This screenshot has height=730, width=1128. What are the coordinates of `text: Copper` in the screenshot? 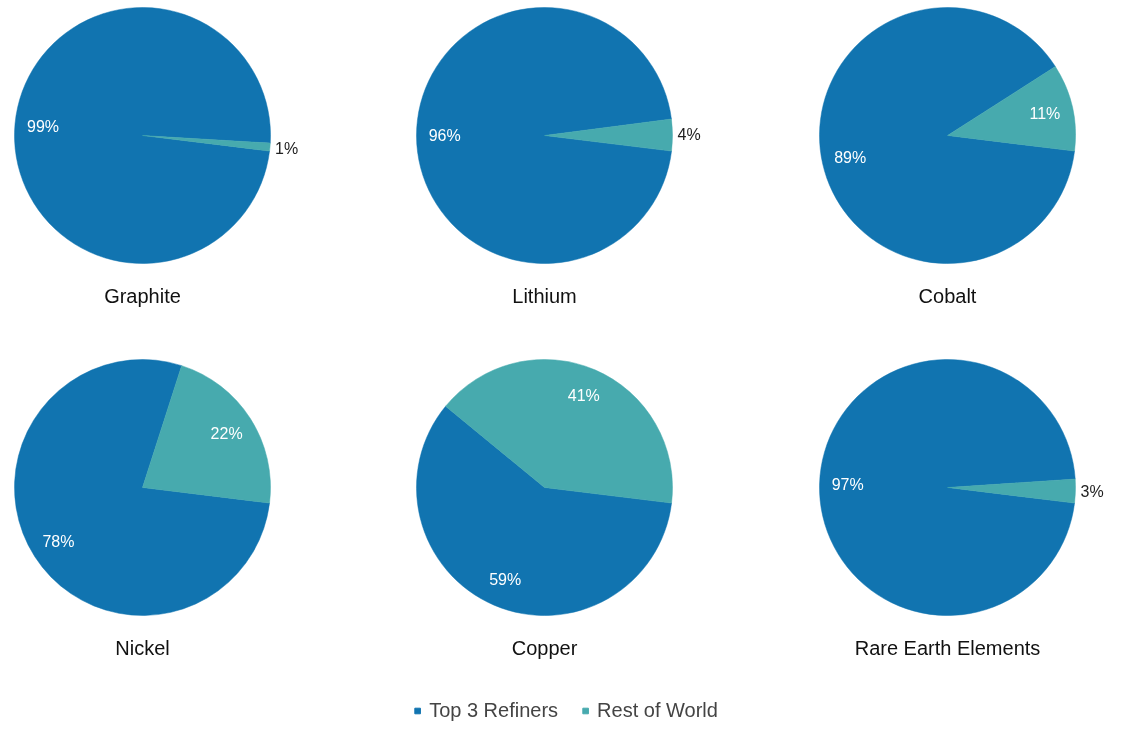 It's located at (544, 647).